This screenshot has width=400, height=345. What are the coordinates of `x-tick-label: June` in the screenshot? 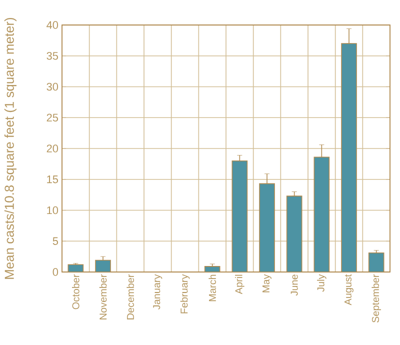 It's located at (294, 285).